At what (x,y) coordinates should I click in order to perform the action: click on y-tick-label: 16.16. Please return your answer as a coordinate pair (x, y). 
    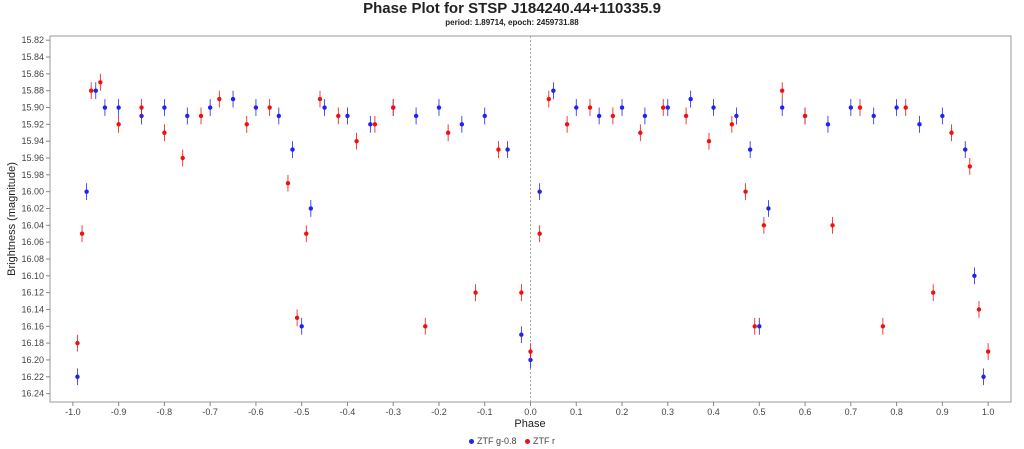
    Looking at the image, I should click on (32, 326).